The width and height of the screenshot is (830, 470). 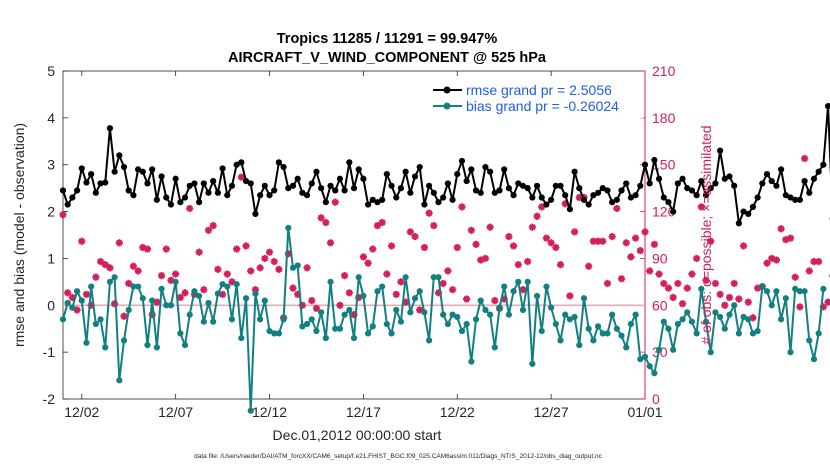 What do you see at coordinates (660, 305) in the screenshot?
I see `y-right-tick-label: 60` at bounding box center [660, 305].